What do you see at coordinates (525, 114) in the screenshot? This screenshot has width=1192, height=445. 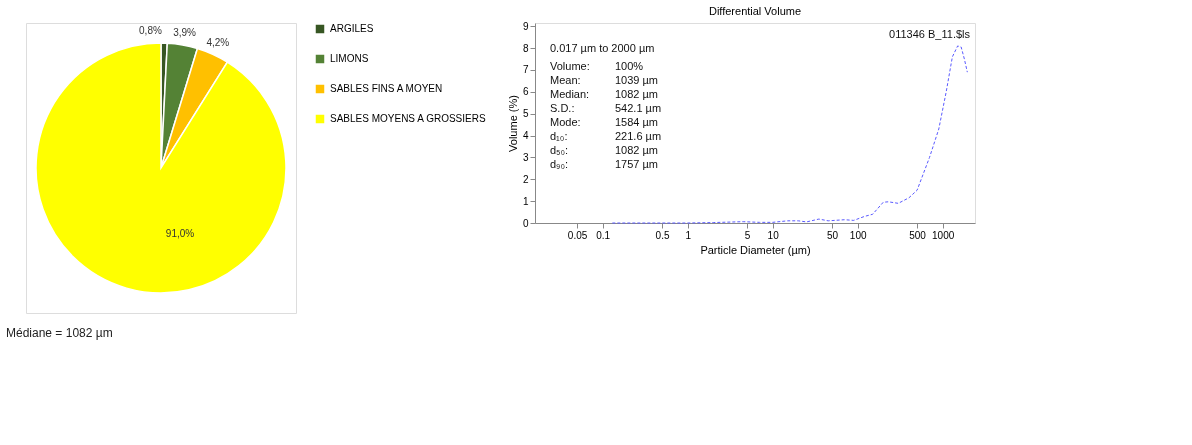 I see `y-tick-label: 5` at bounding box center [525, 114].